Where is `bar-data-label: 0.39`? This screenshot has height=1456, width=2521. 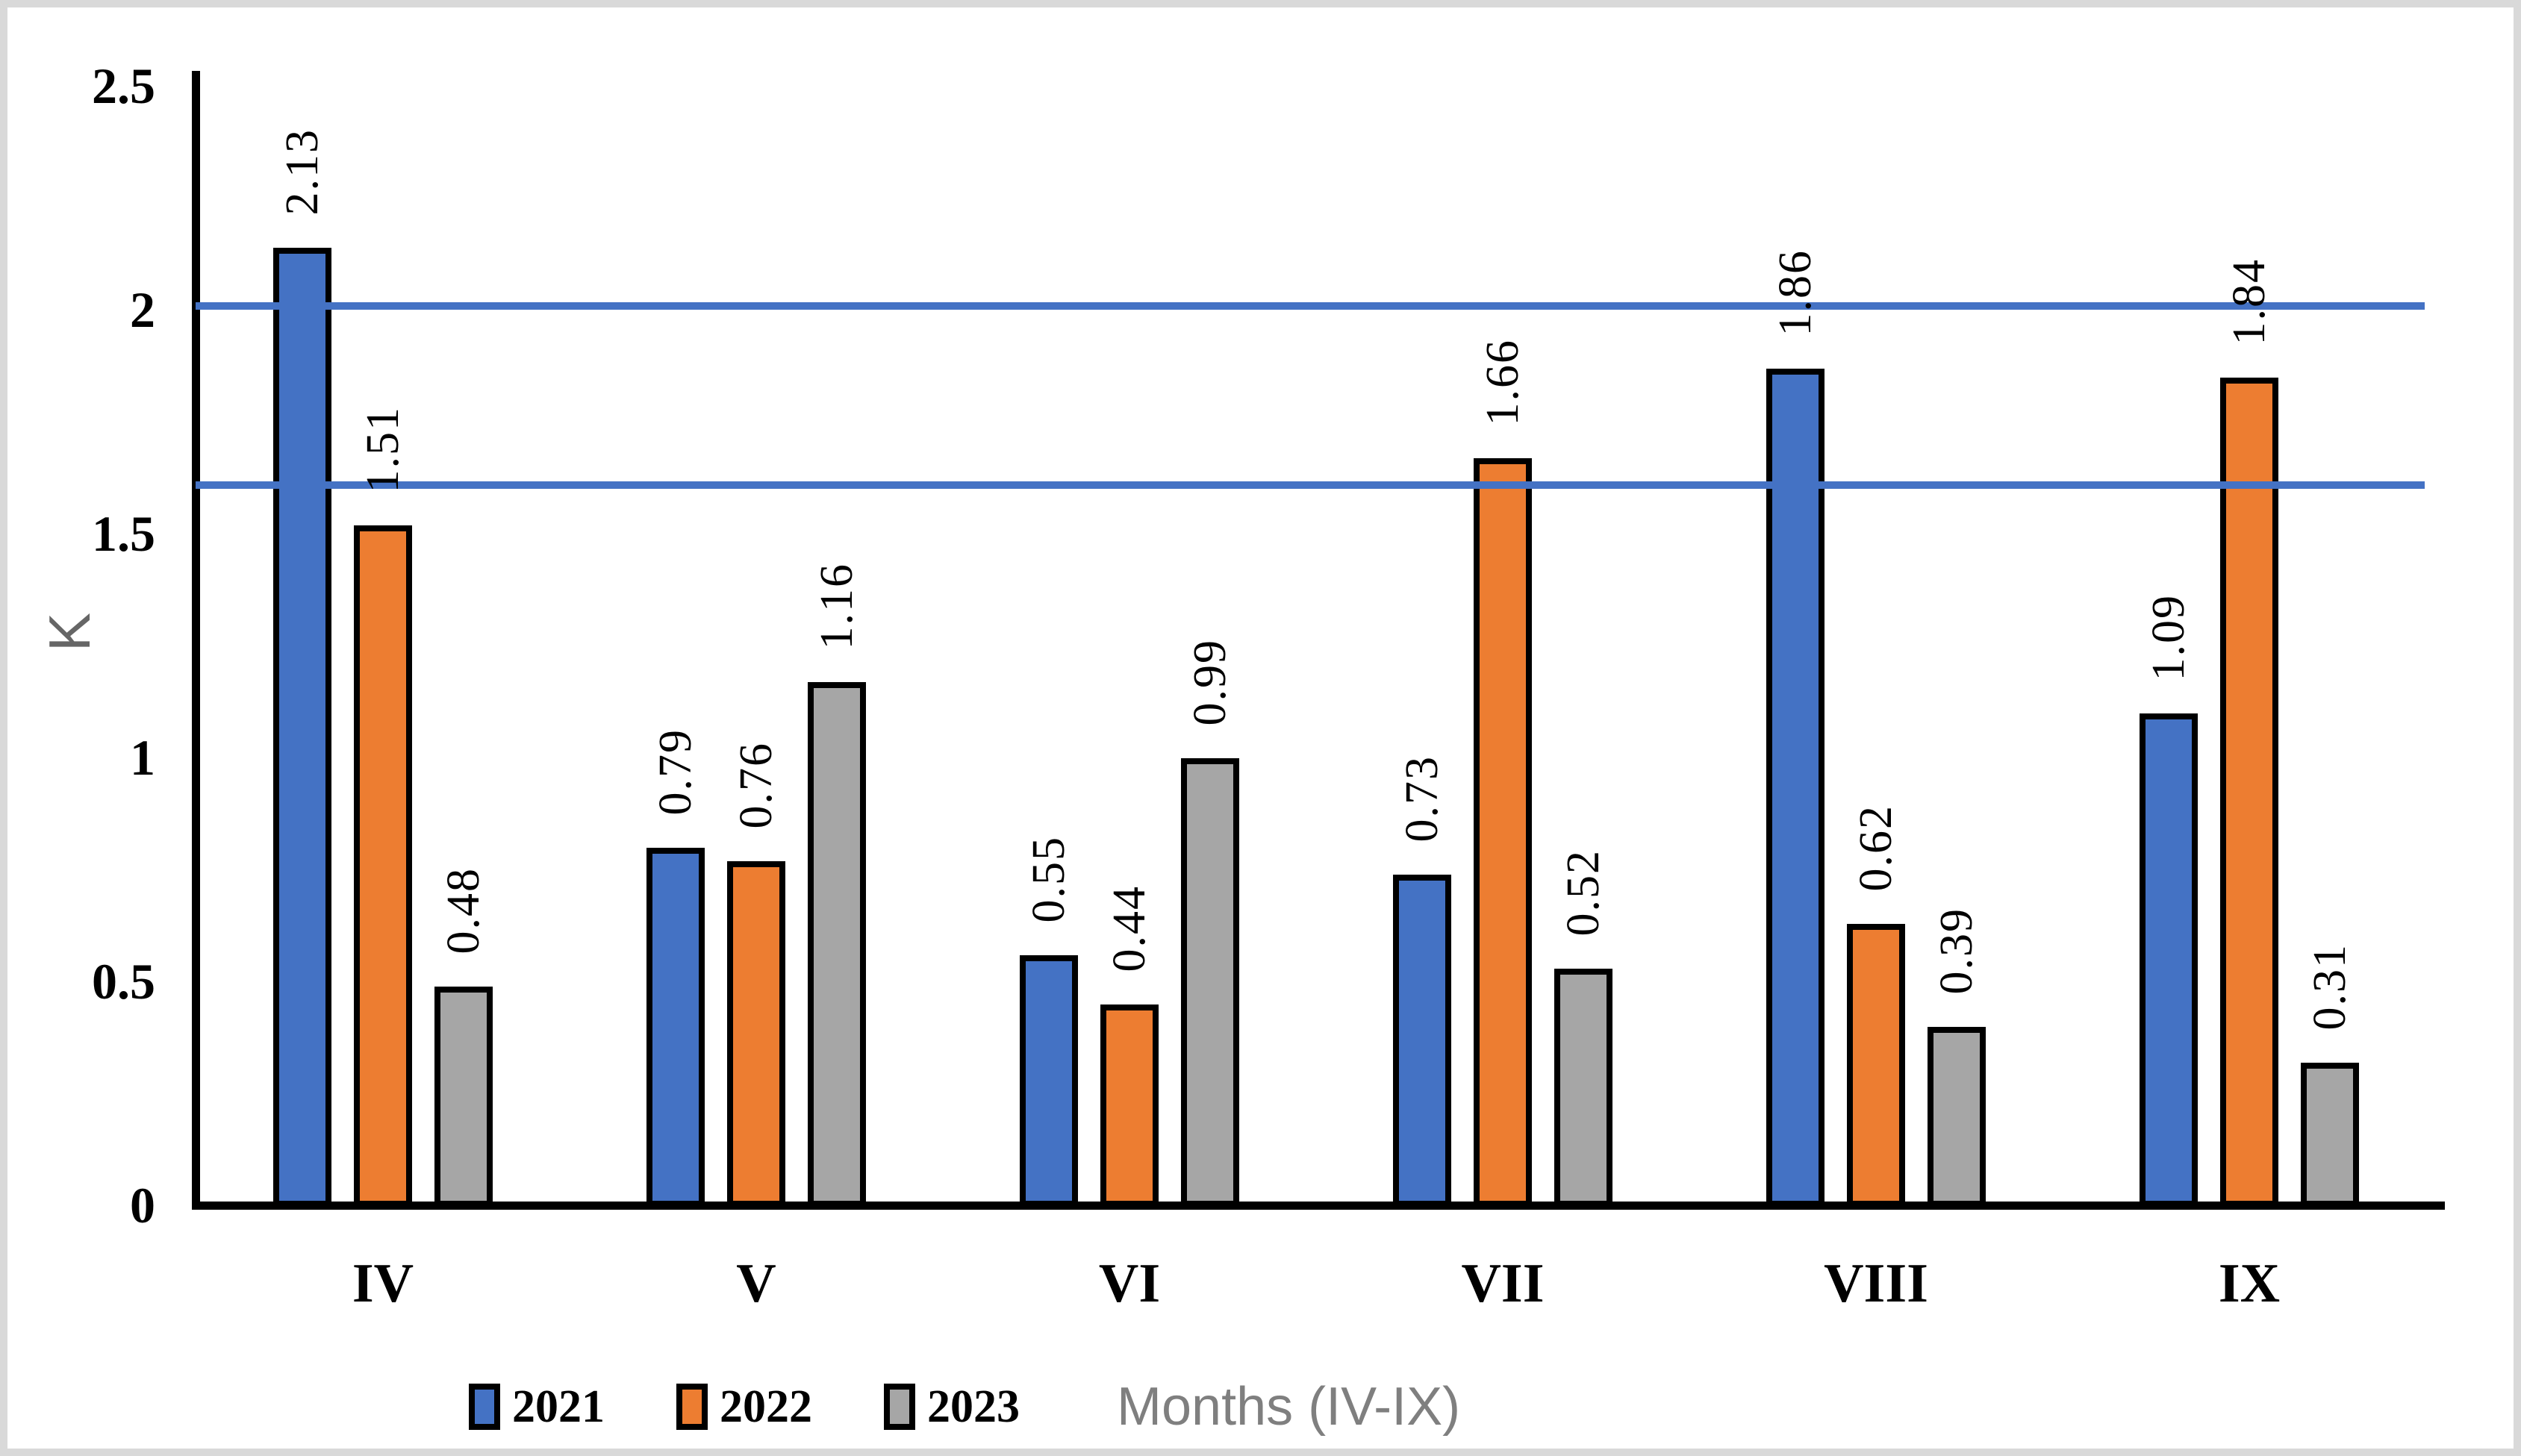
bar-data-label: 0.39 is located at coordinates (1956, 951).